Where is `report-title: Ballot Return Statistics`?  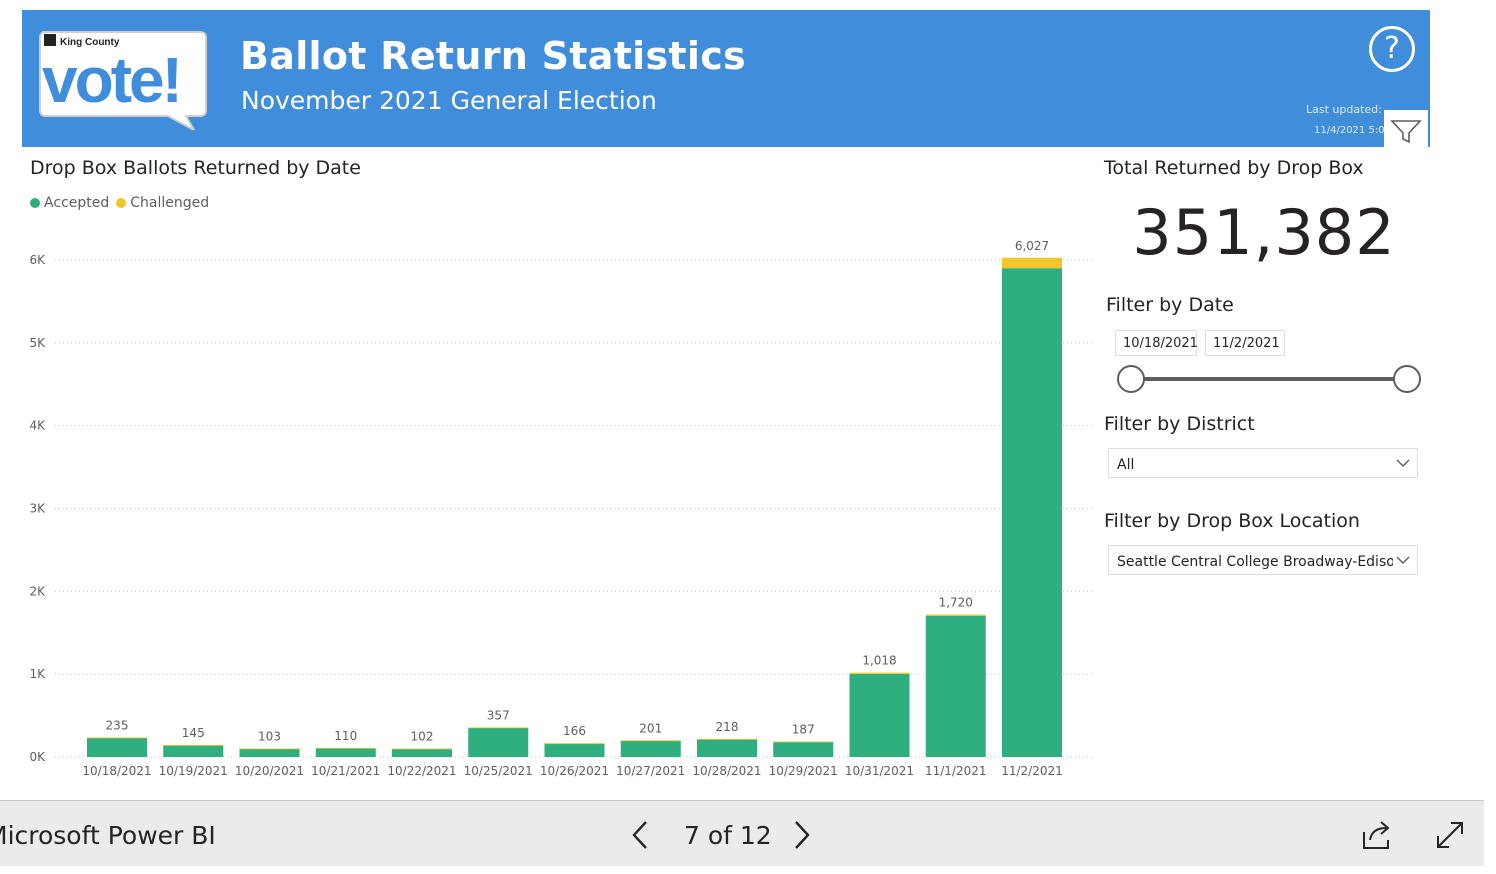
report-title: Ballot Return Statistics is located at coordinates (493, 56).